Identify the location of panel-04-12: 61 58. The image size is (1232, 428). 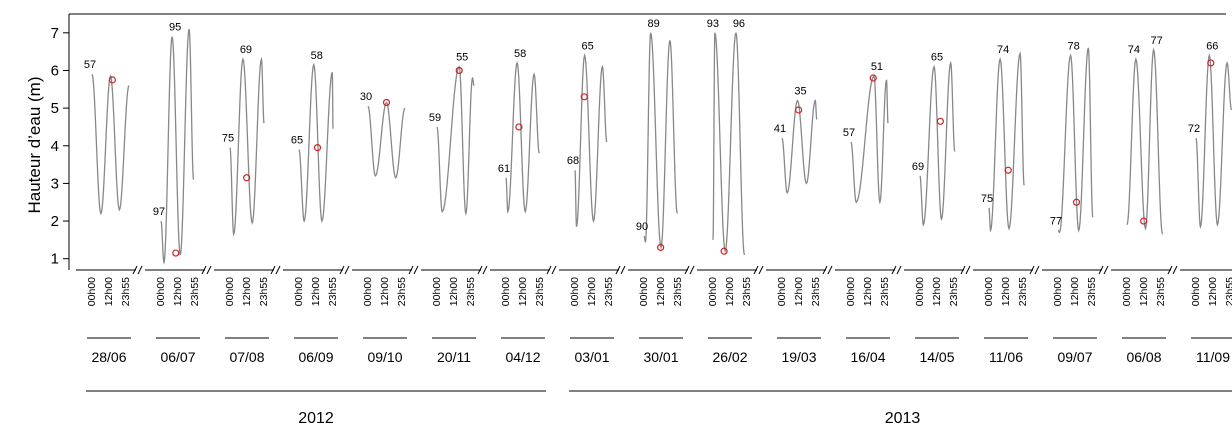
(519, 131).